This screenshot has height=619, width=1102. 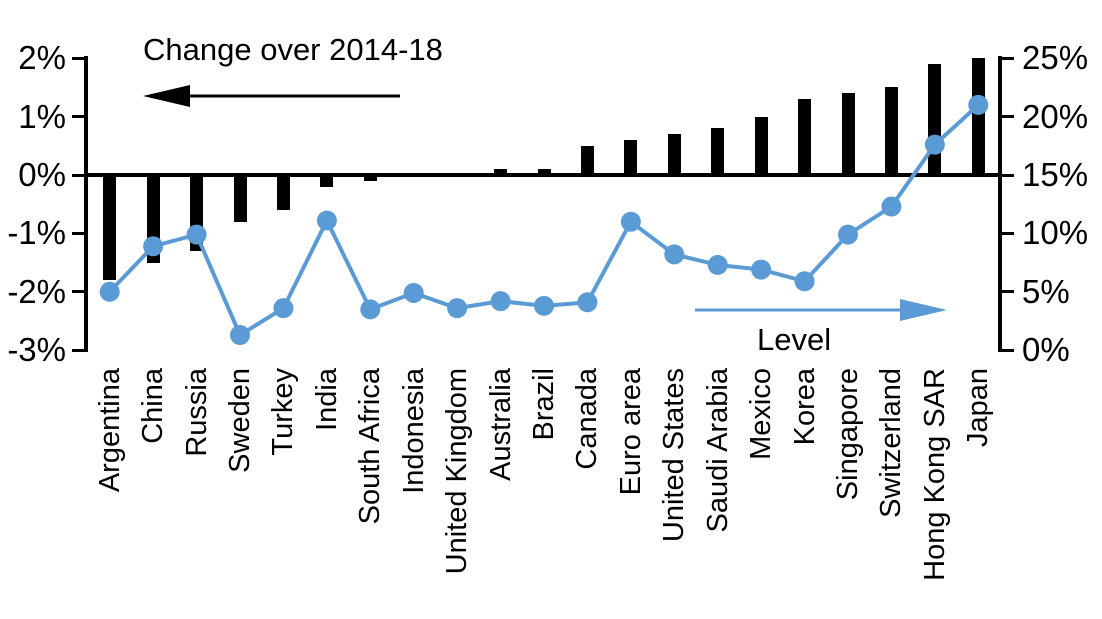 What do you see at coordinates (109, 430) in the screenshot?
I see `x-axis-label-argentina: Argentina` at bounding box center [109, 430].